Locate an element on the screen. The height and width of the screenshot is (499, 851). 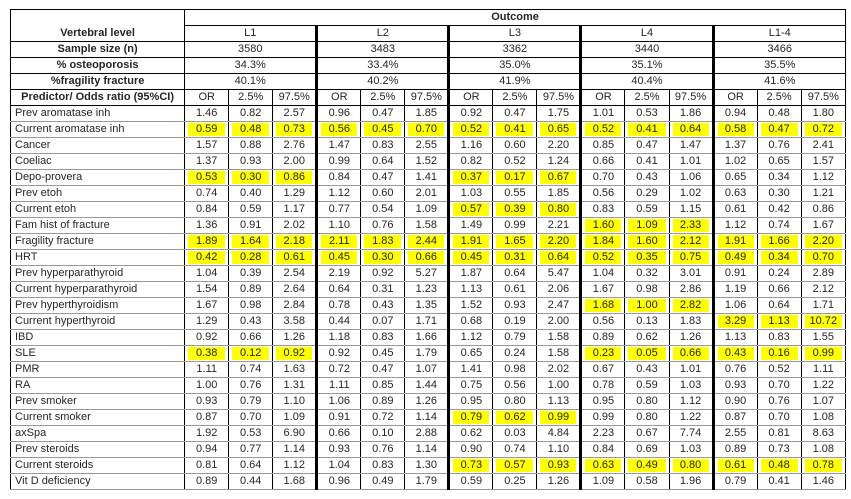
ci-low-cell: 0.30 is located at coordinates (251, 177).